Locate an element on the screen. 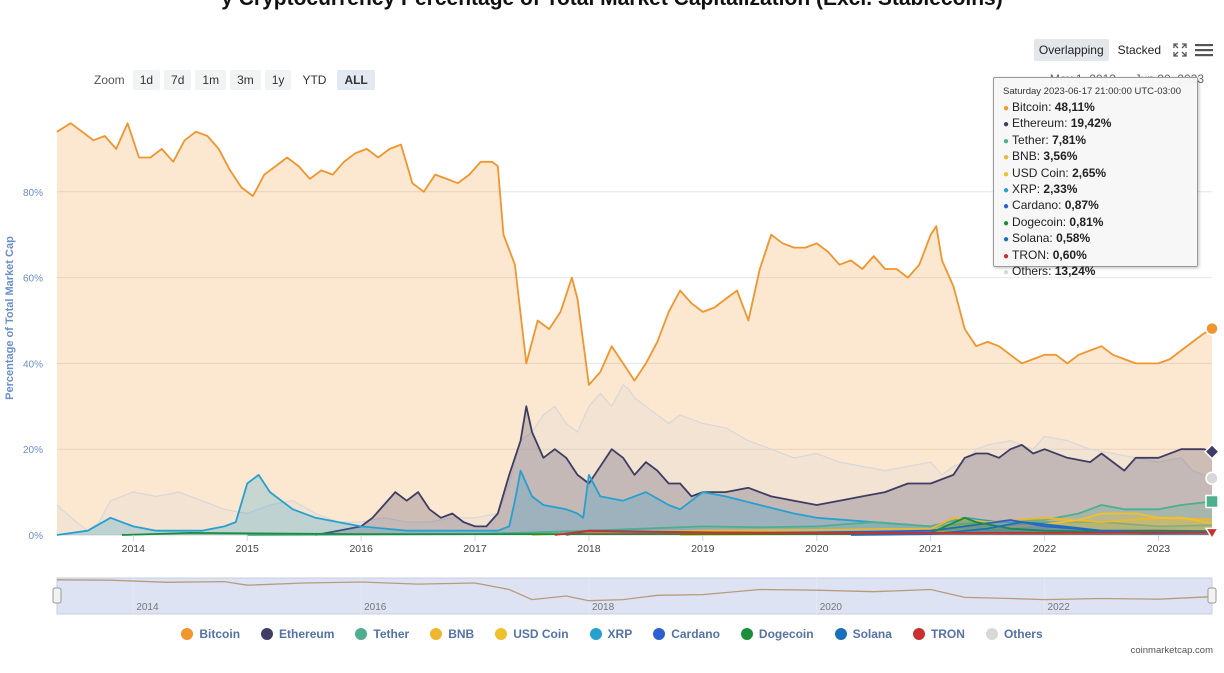  navigator-window is located at coordinates (634, 596).